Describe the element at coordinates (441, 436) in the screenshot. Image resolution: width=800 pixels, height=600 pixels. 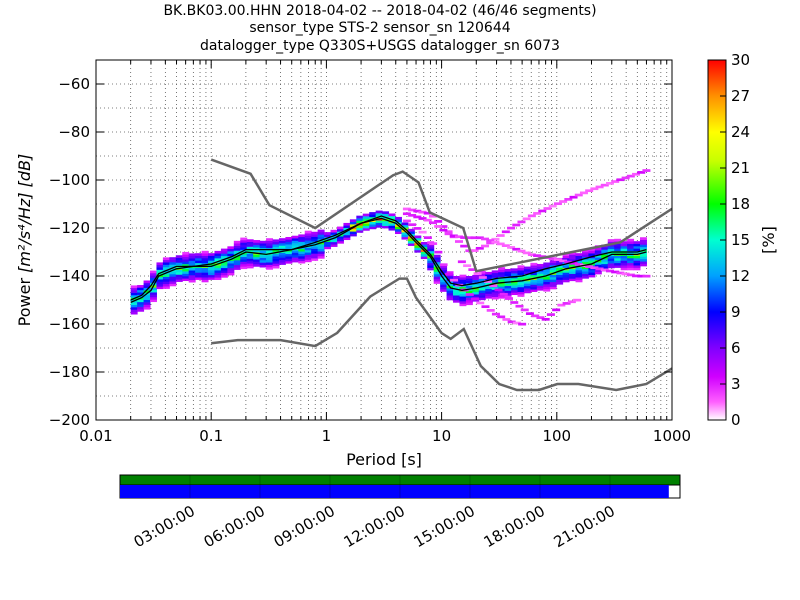
I see `x-tick-label: 10` at that location.